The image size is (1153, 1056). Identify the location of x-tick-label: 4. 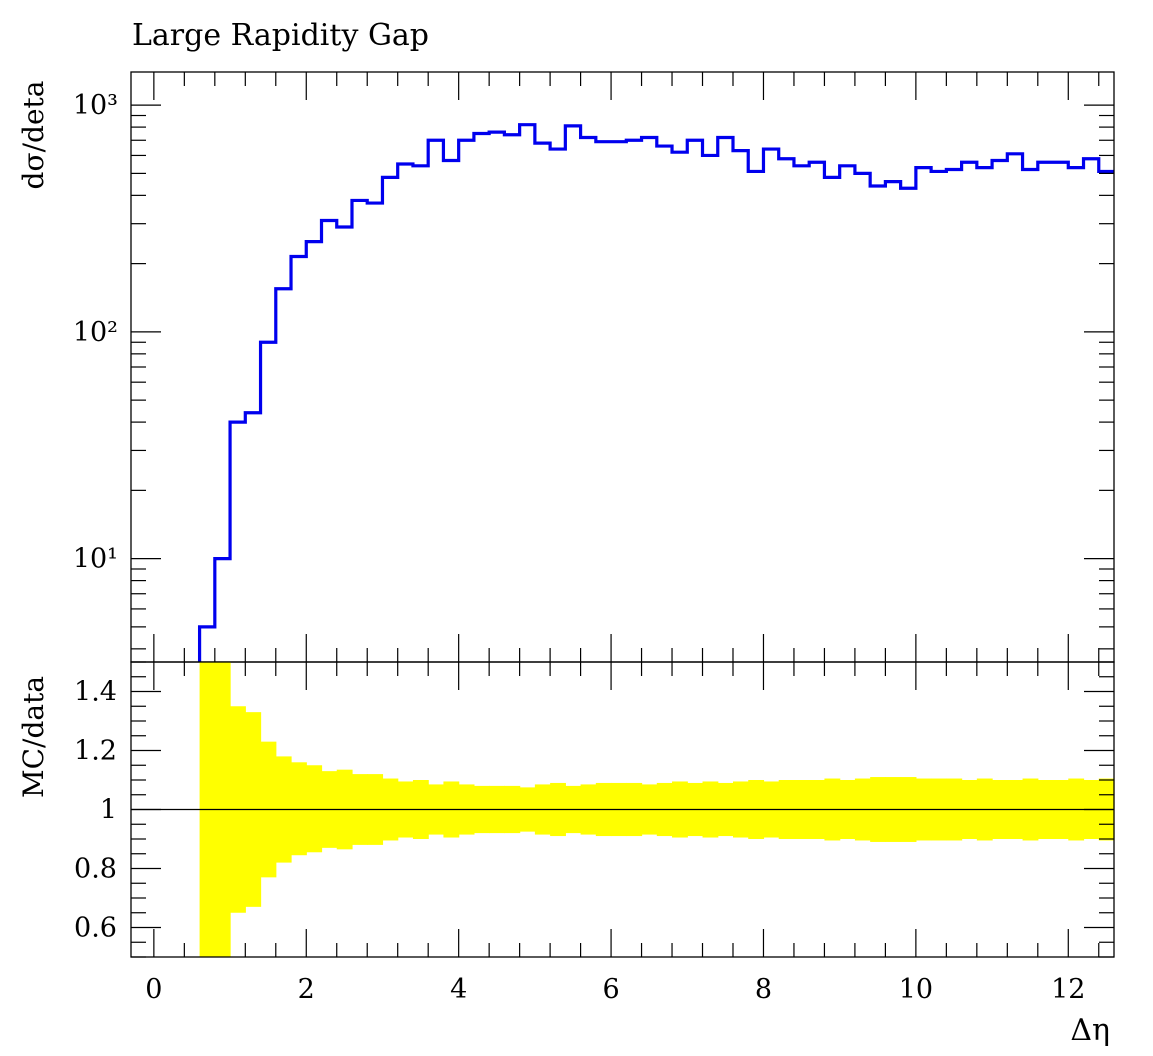
(458, 989).